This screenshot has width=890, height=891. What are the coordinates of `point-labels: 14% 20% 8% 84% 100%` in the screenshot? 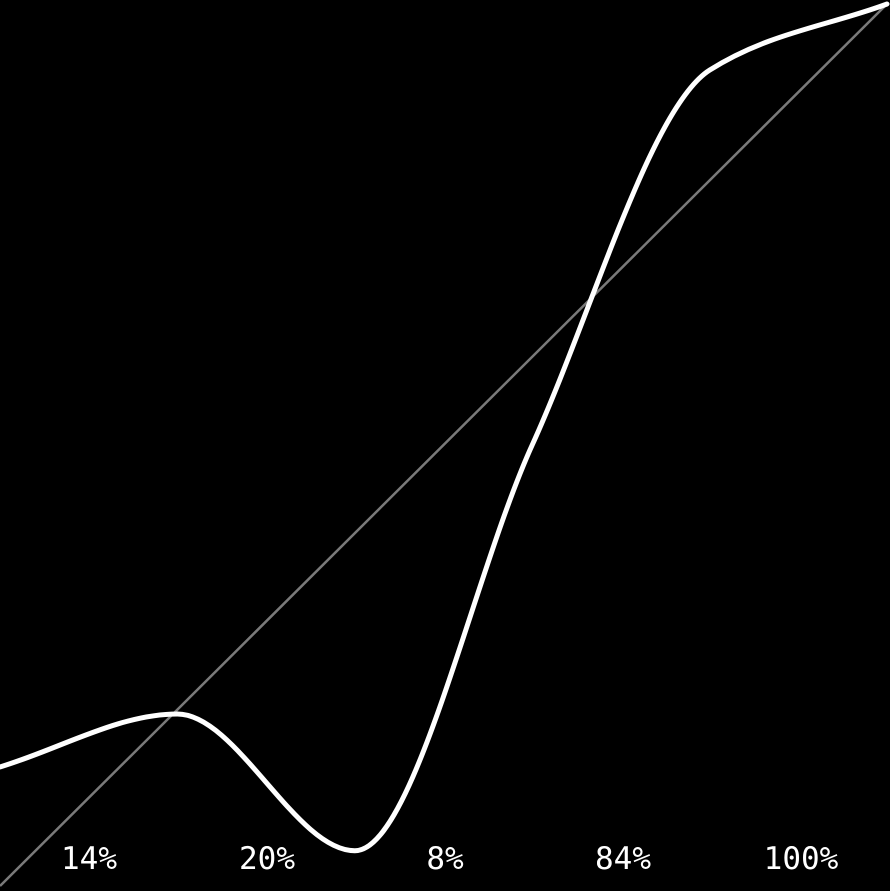 It's located at (450, 859).